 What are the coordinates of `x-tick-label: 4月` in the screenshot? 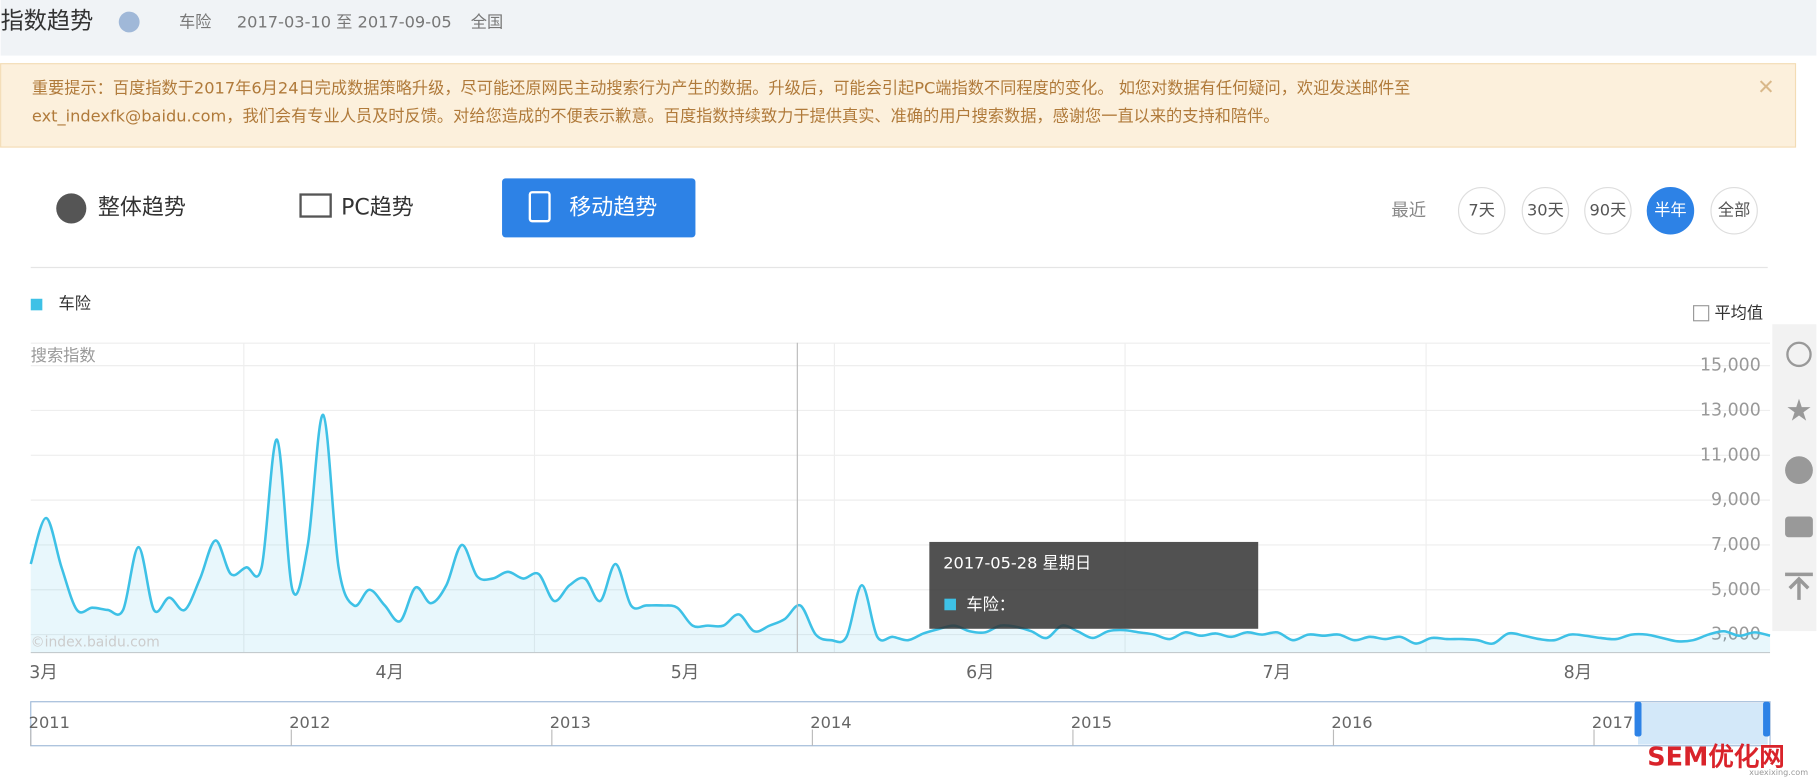 It's located at (390, 673).